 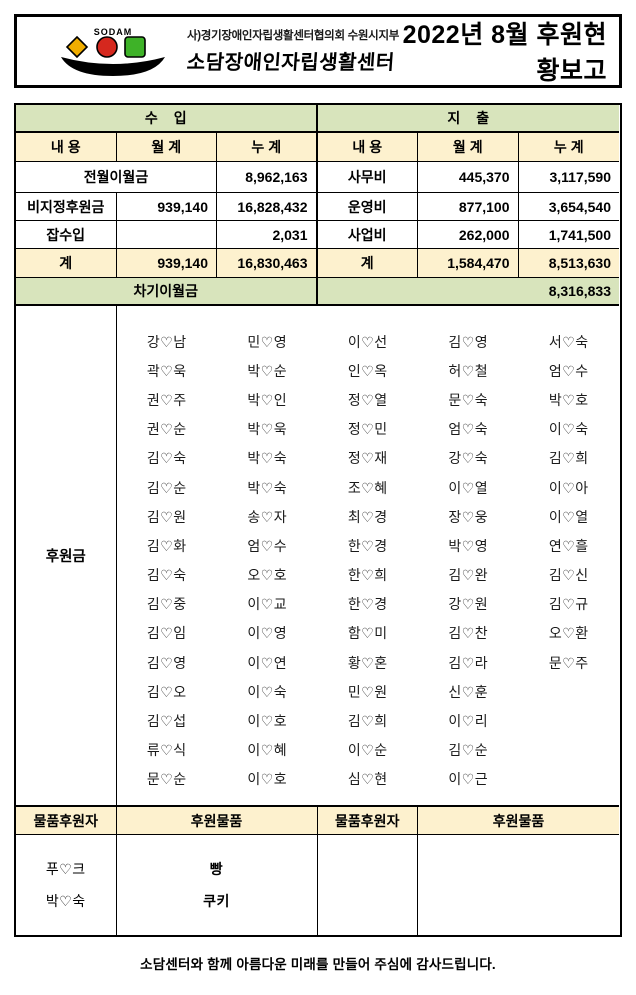 What do you see at coordinates (468, 516) in the screenshot?
I see `donor-name: 장♡웅` at bounding box center [468, 516].